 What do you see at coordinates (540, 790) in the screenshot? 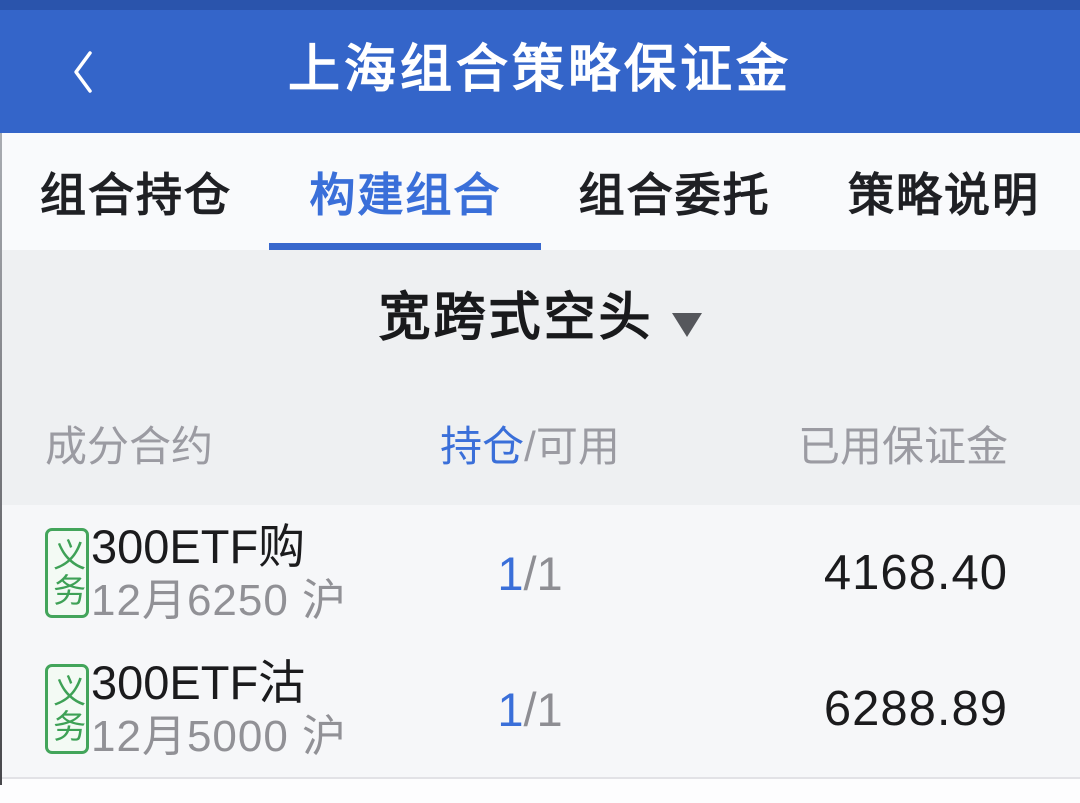
I see `footer-spacer` at bounding box center [540, 790].